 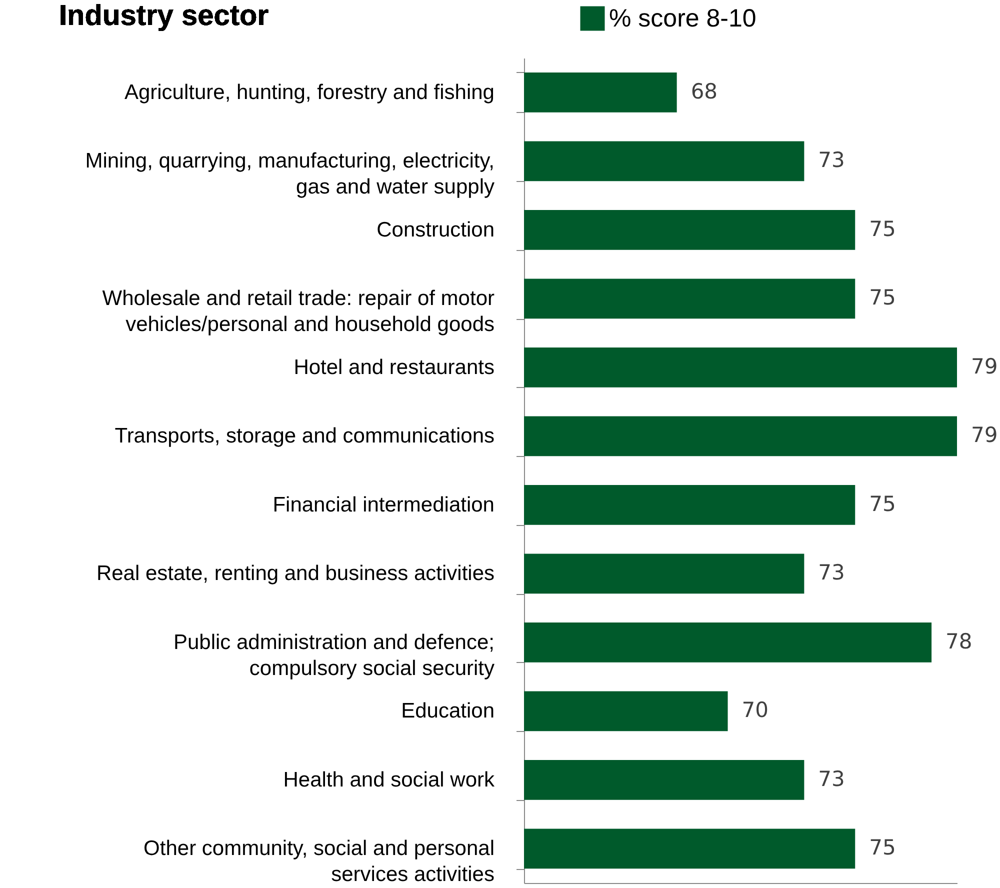 What do you see at coordinates (959, 641) in the screenshot?
I see `data-label: 78` at bounding box center [959, 641].